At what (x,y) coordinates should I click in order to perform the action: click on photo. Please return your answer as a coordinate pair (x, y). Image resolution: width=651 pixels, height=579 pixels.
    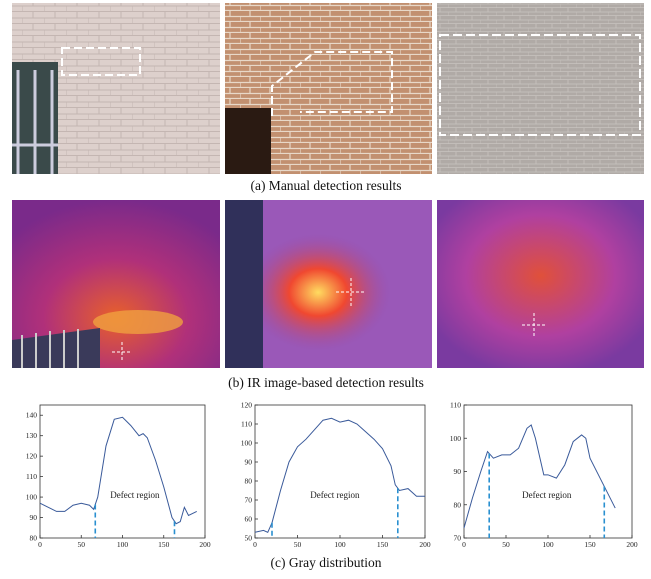
    Looking at the image, I should click on (540, 88).